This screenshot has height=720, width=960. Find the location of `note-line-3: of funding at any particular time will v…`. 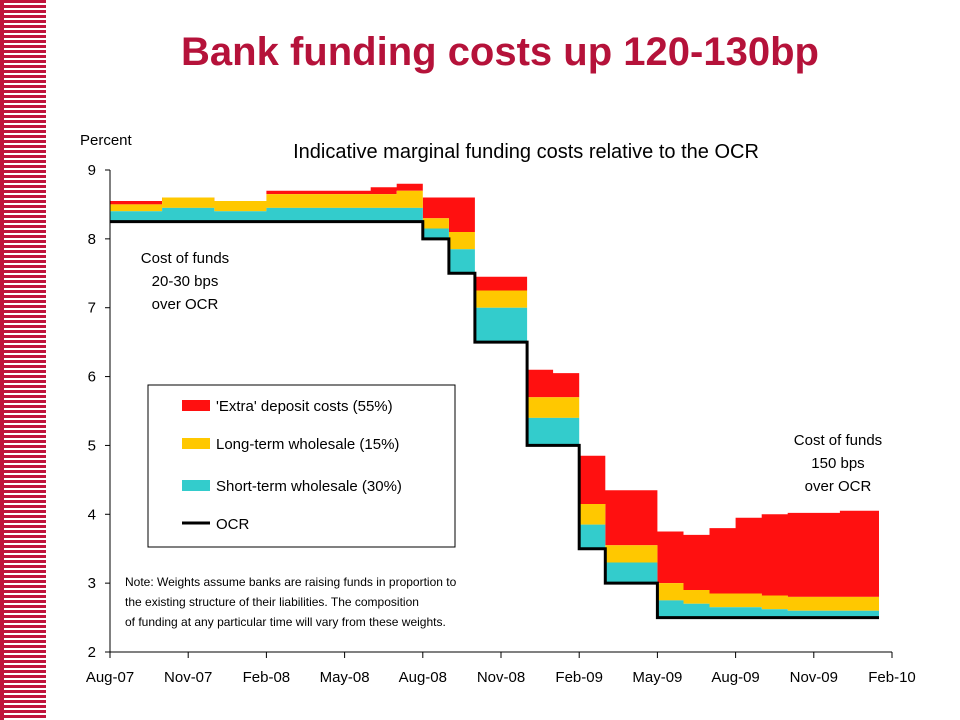

note-line-3: of funding at any particular time will v… is located at coordinates (285, 622).